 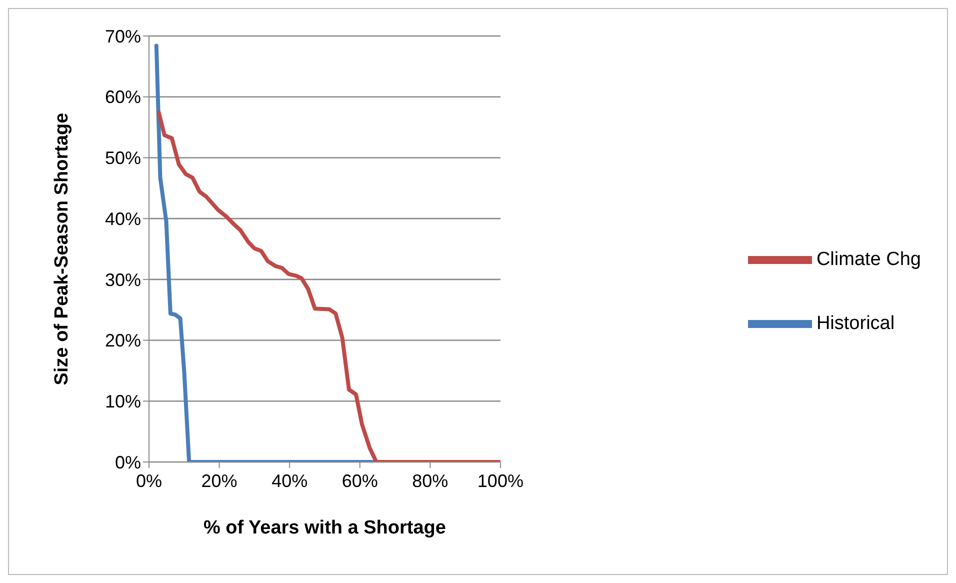 What do you see at coordinates (122, 340) in the screenshot?
I see `y-tick-label: 20%` at bounding box center [122, 340].